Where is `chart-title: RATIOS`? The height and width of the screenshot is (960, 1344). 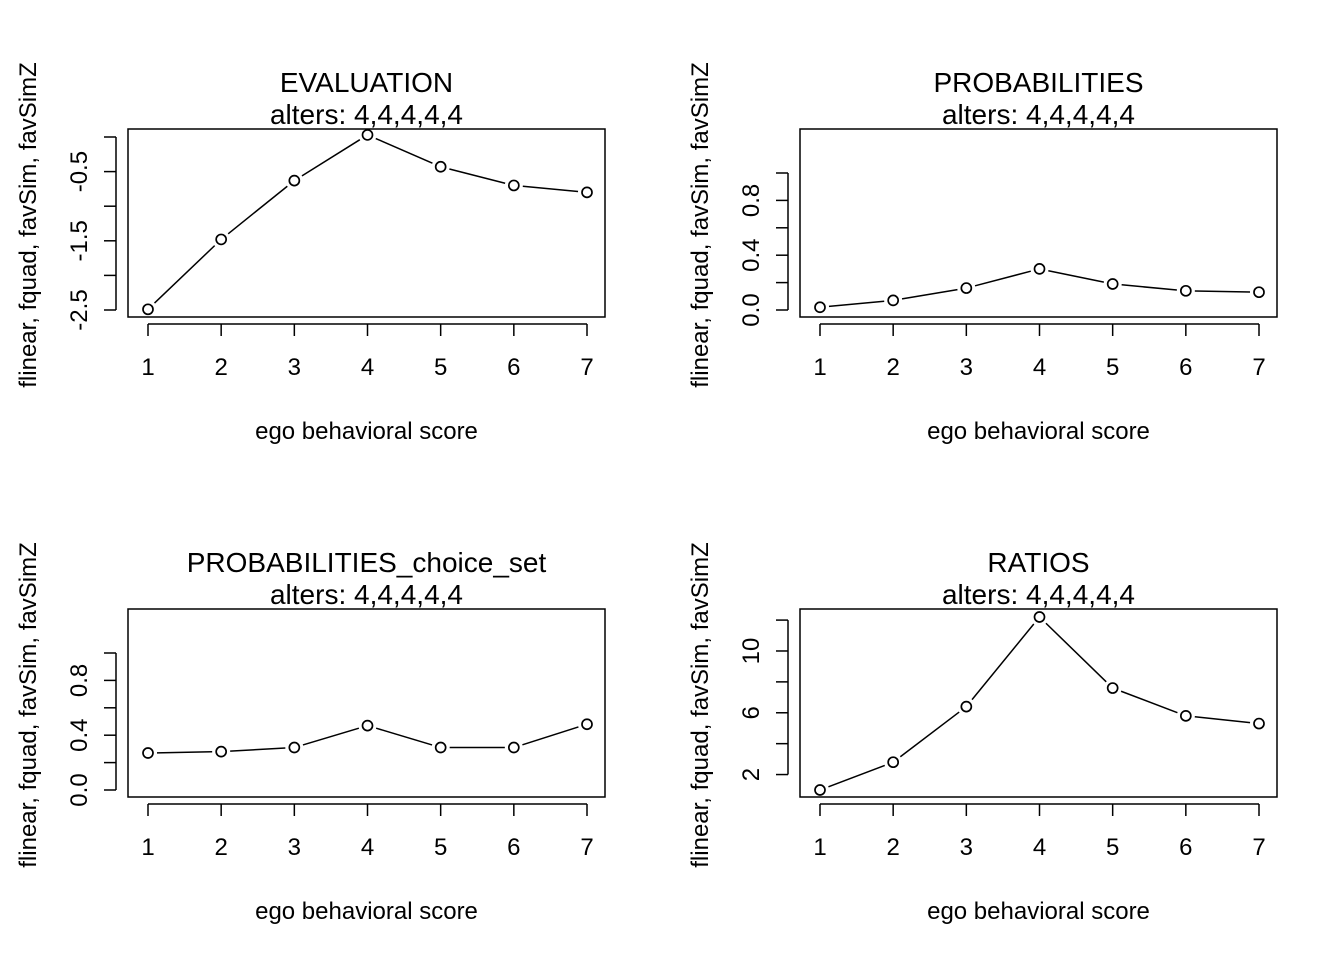
chart-title: RATIOS is located at coordinates (1038, 562).